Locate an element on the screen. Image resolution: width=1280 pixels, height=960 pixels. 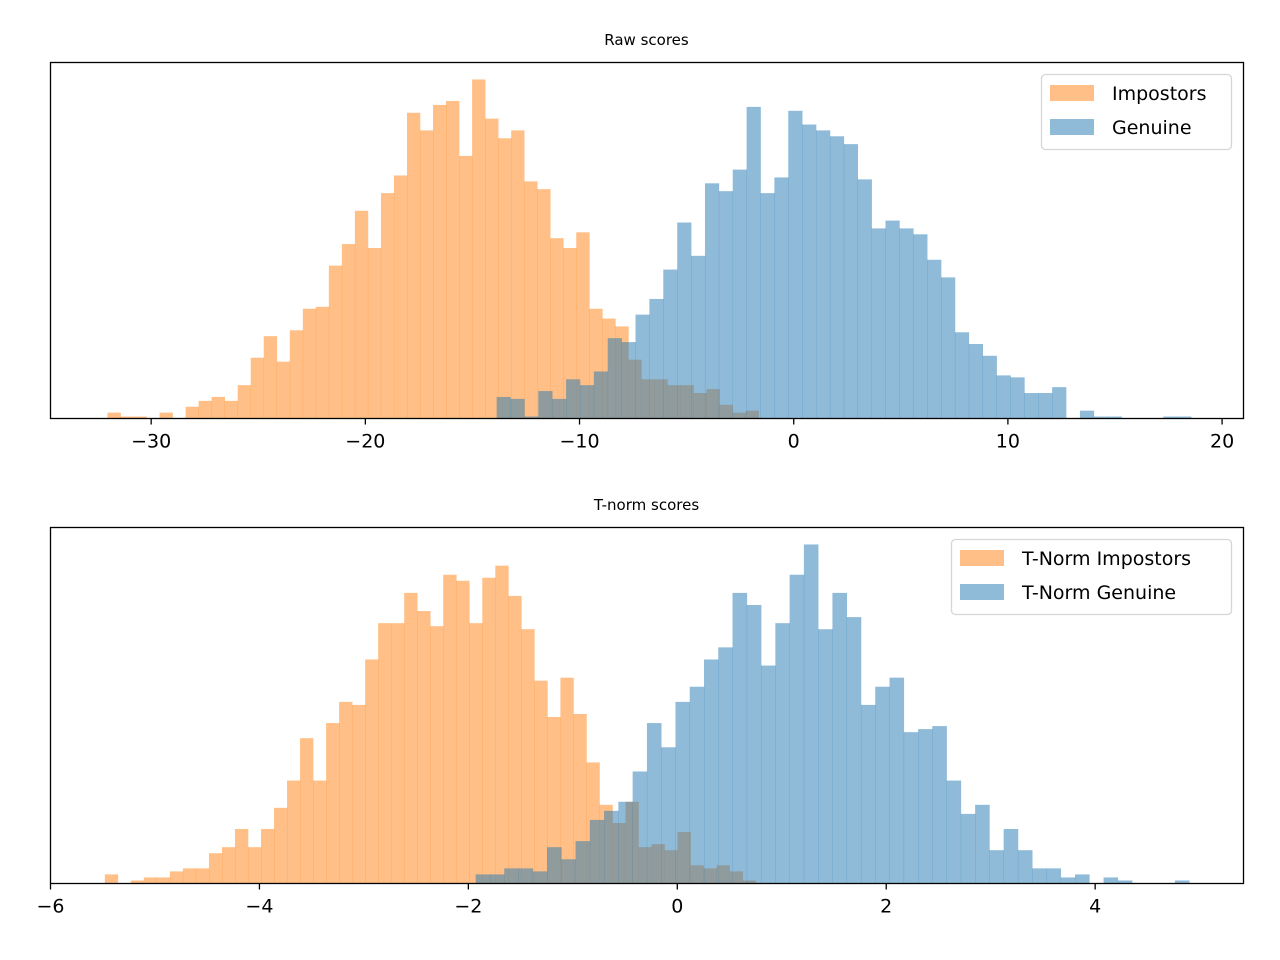
tnorm-scores-title: T-norm scores is located at coordinates (646, 505).